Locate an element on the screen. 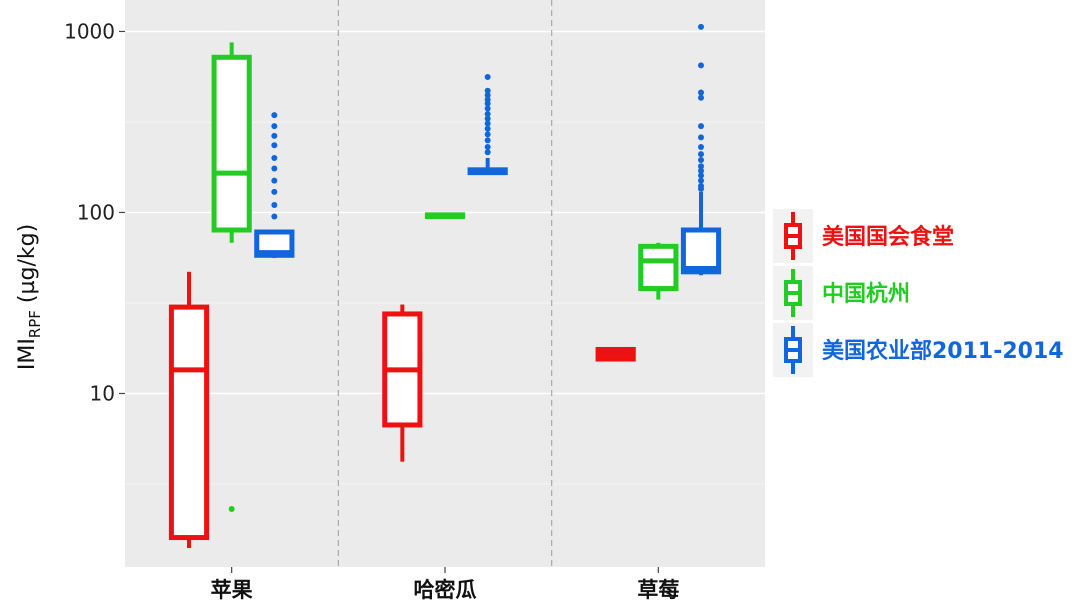  y-axis-title-main: IMI is located at coordinates (27, 354).